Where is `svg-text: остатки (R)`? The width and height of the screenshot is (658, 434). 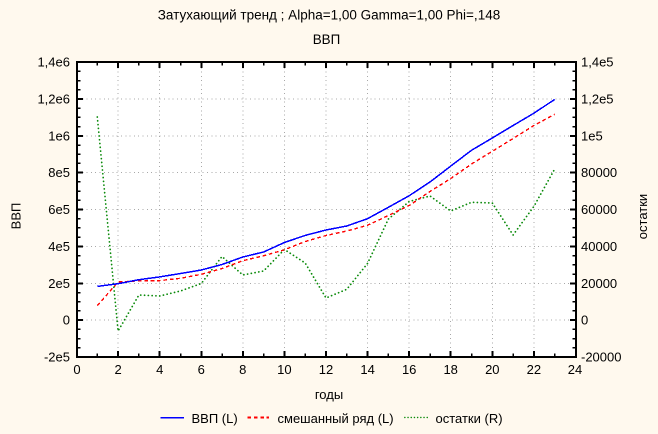 svg-text: остатки (R) is located at coordinates (469, 418).